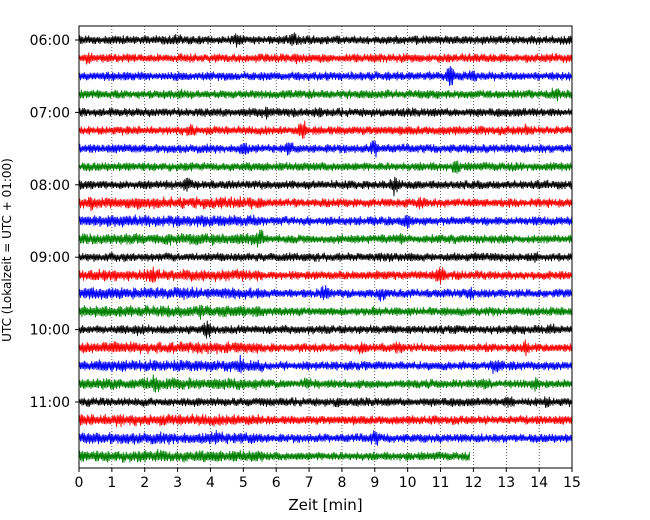  Describe the element at coordinates (325, 505) in the screenshot. I see `x-axis-label: Zeit [min]` at that location.